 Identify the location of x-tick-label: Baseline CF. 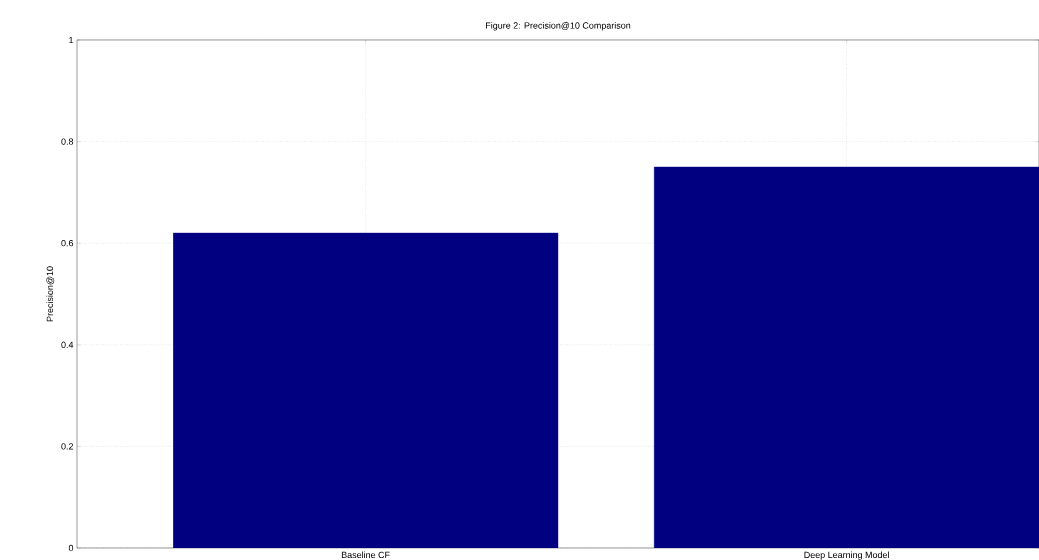
(365, 555).